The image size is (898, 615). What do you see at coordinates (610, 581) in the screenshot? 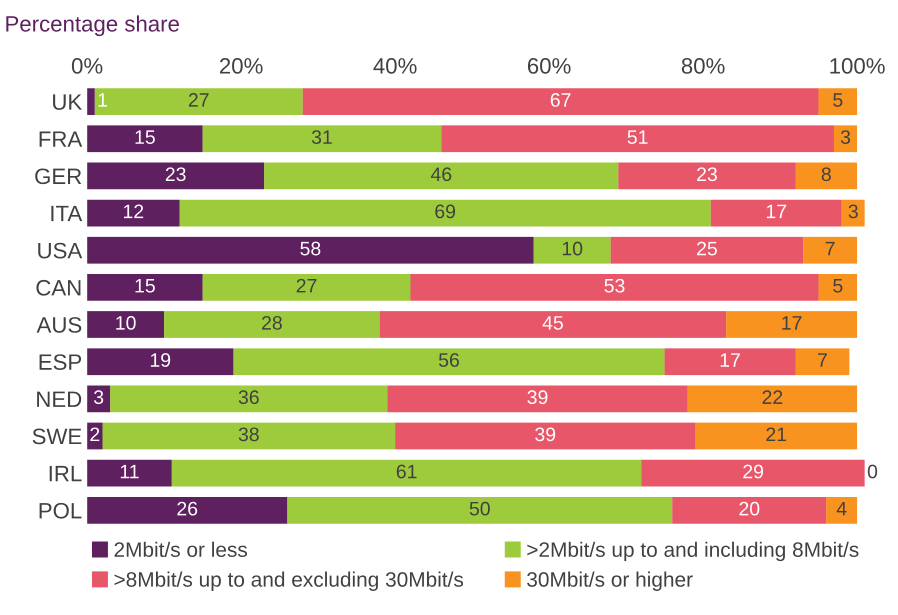
I see `legend-label: 30Mbit/s or higher` at bounding box center [610, 581].